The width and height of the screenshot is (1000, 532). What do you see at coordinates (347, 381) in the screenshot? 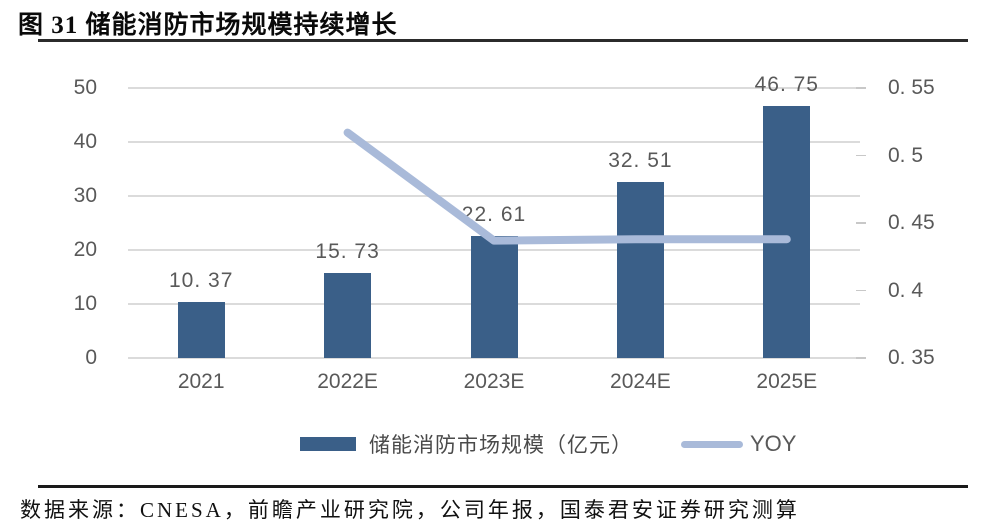
I see `x-axis-label: 2022E` at bounding box center [347, 381].